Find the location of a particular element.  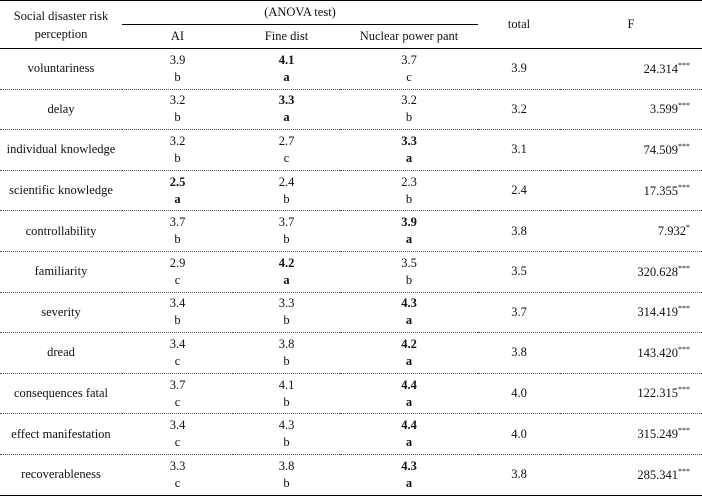

group-cell: 3.7 b is located at coordinates (286, 231).